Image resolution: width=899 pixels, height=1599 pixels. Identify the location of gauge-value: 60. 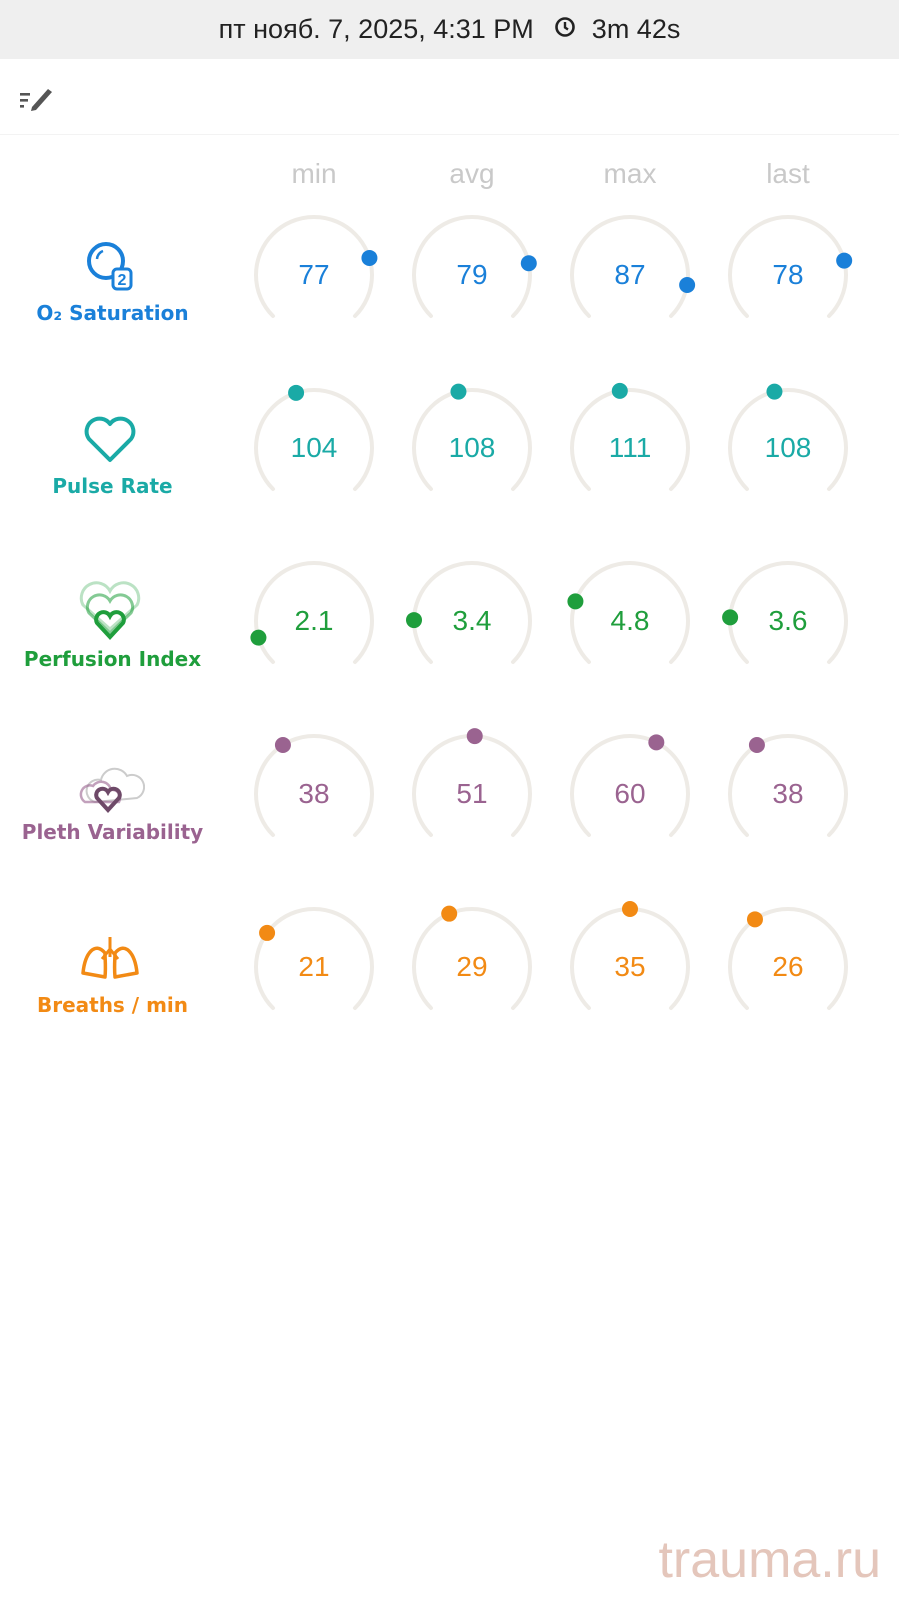
(630, 793).